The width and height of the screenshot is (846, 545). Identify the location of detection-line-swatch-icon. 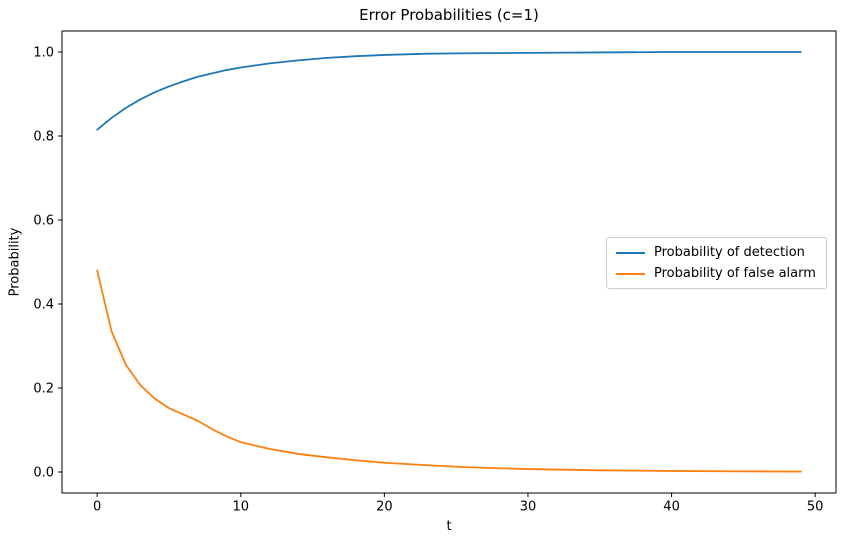
(630, 252).